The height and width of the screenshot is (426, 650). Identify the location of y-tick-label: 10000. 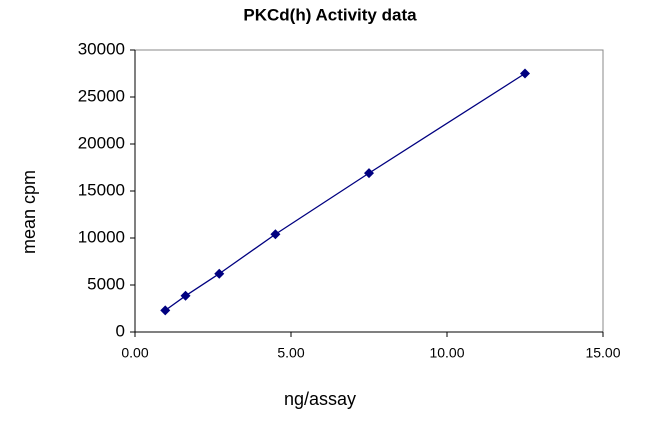
(101, 236).